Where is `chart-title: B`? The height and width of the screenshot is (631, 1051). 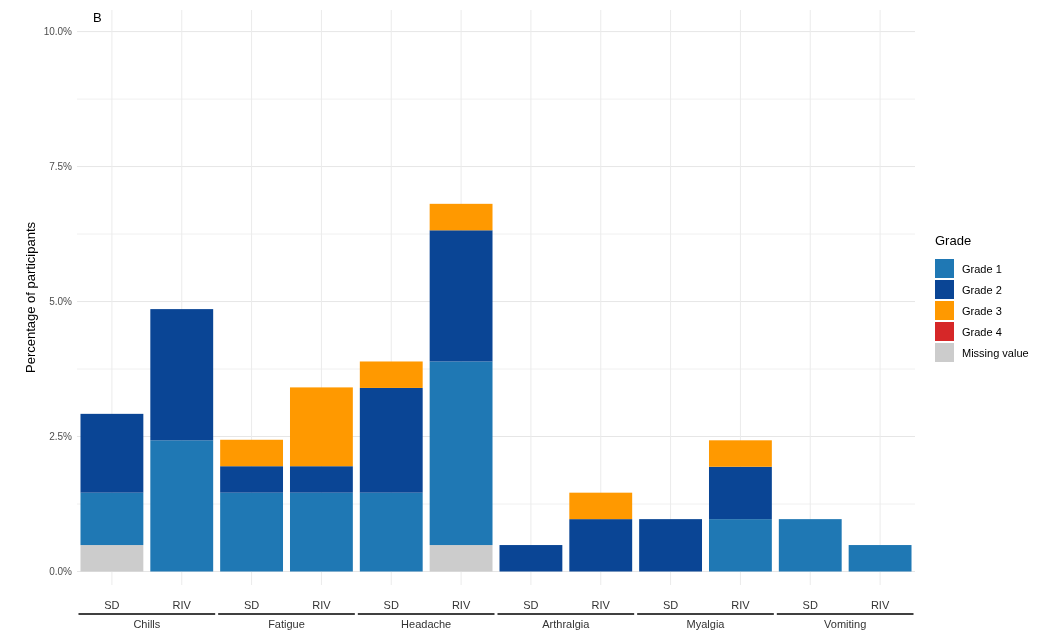 chart-title: B is located at coordinates (97, 17).